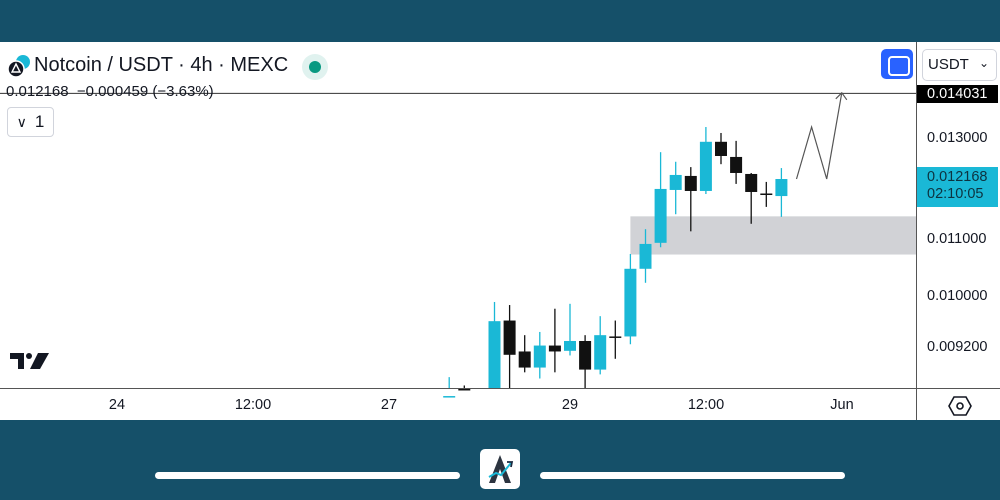  Describe the element at coordinates (842, 405) in the screenshot. I see `time-label: Jun` at that location.